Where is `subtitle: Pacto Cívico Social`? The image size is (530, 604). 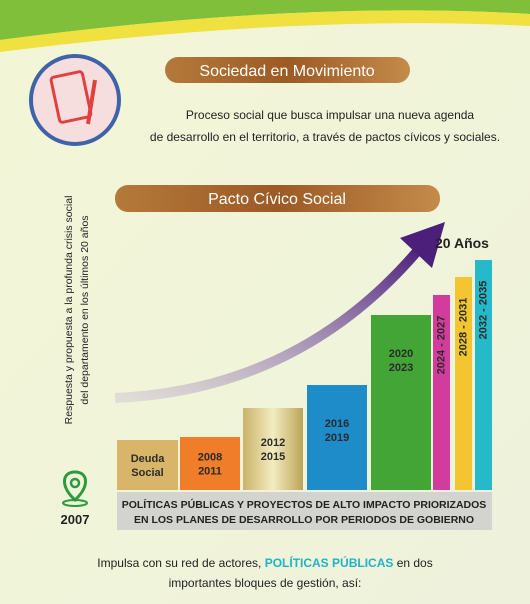 subtitle: Pacto Cívico Social is located at coordinates (277, 199).